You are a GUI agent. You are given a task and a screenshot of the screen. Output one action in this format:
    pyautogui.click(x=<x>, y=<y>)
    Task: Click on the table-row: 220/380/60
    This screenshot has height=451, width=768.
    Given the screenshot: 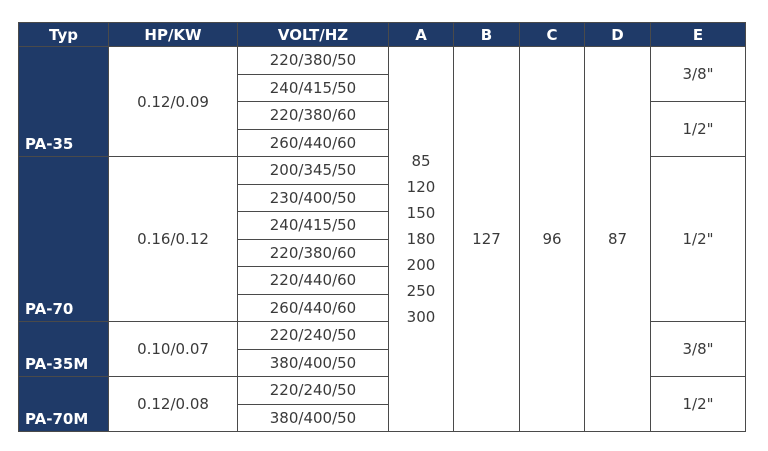 What is the action you would take?
    pyautogui.click(x=382, y=252)
    